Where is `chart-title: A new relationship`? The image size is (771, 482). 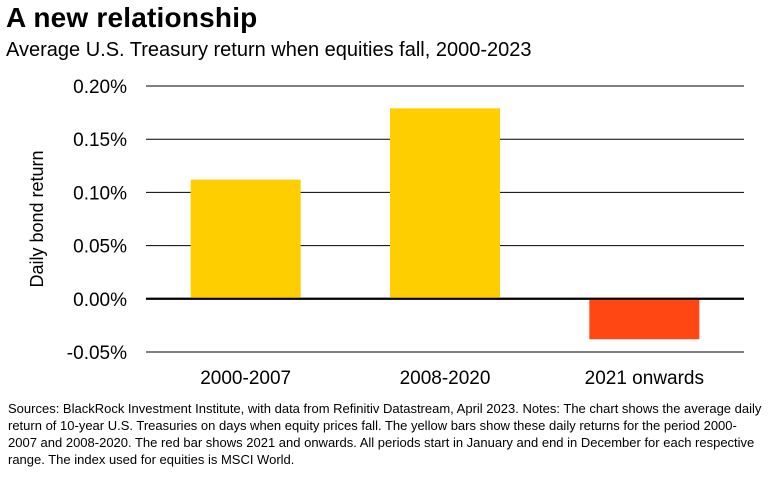
chart-title: A new relationship is located at coordinates (132, 17).